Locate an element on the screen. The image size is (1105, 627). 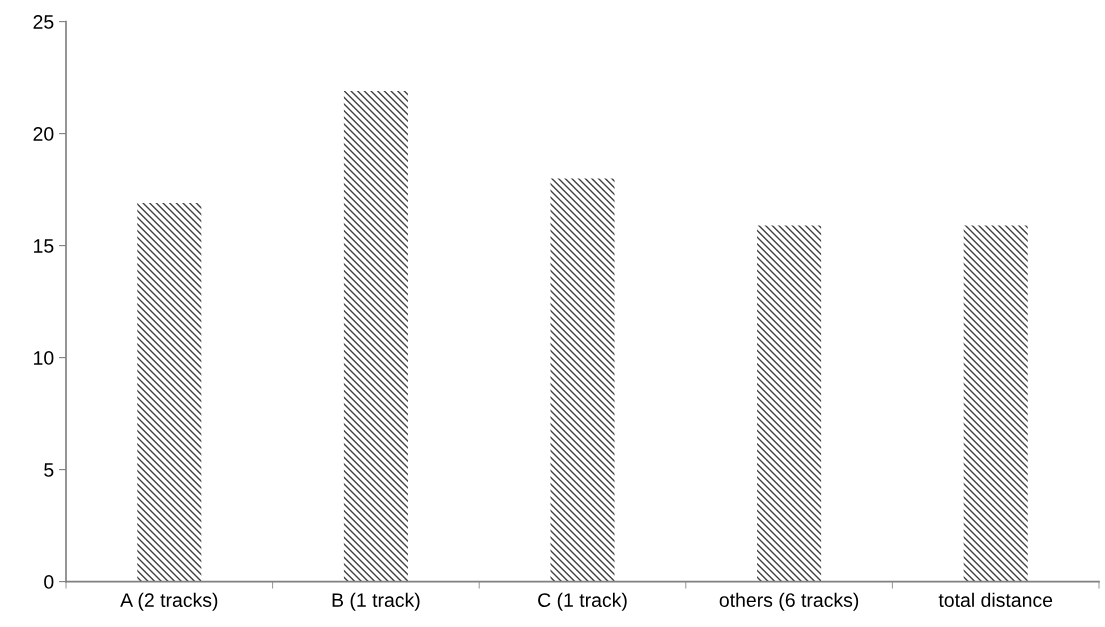
y-tick-label: 15 is located at coordinates (44, 246).